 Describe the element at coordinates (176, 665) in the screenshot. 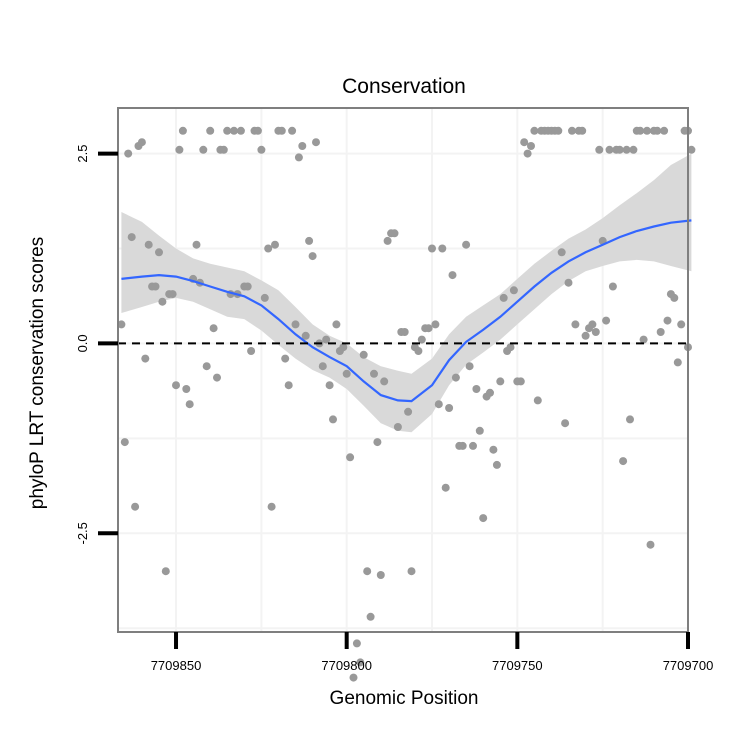

I see `x-tick-label: 7709850` at that location.